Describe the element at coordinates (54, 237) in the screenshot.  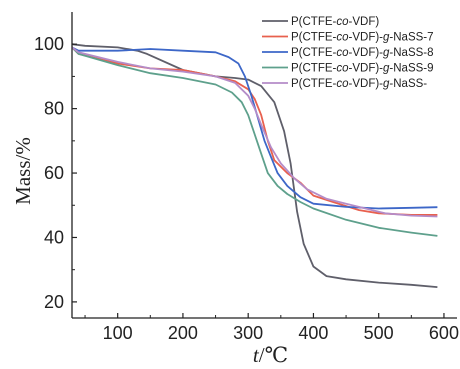
I see `y-tick-label: 40` at that location.